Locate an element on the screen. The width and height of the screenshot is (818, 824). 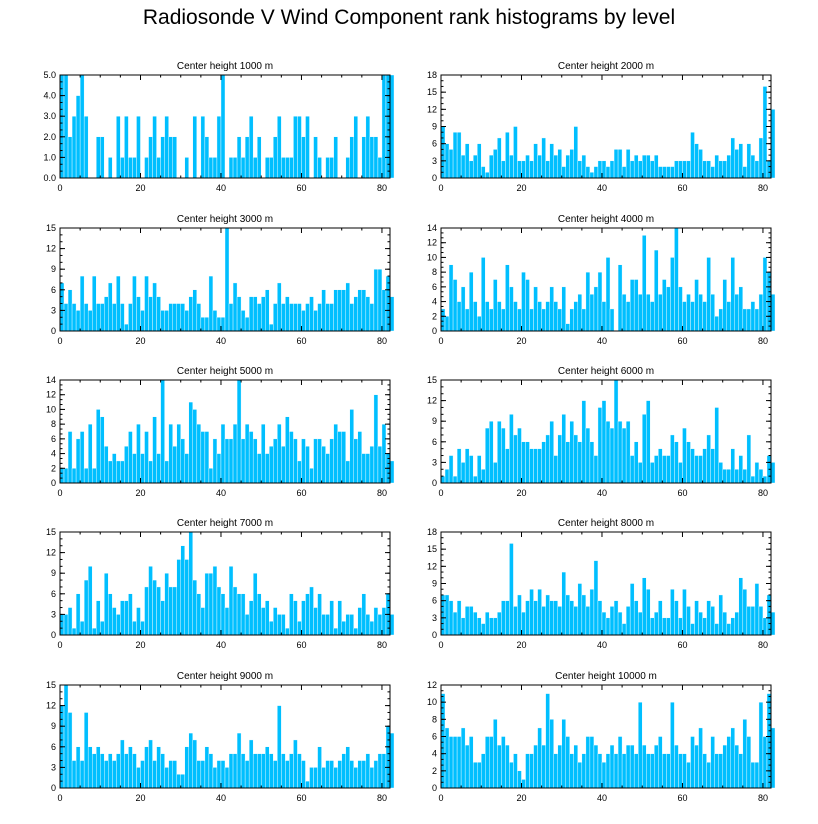
panel-title: Center height 1000 m is located at coordinates (225, 66).